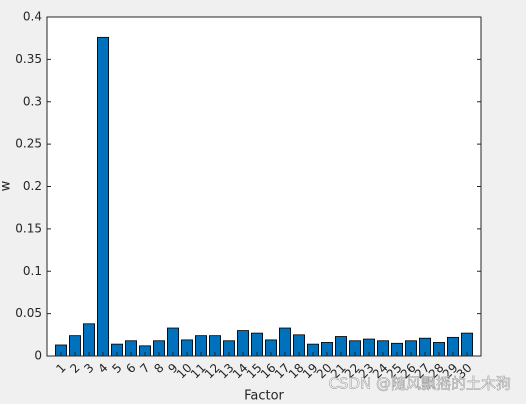 The height and width of the screenshot is (404, 526). What do you see at coordinates (88, 368) in the screenshot?
I see `x-tick-label: 3` at bounding box center [88, 368].